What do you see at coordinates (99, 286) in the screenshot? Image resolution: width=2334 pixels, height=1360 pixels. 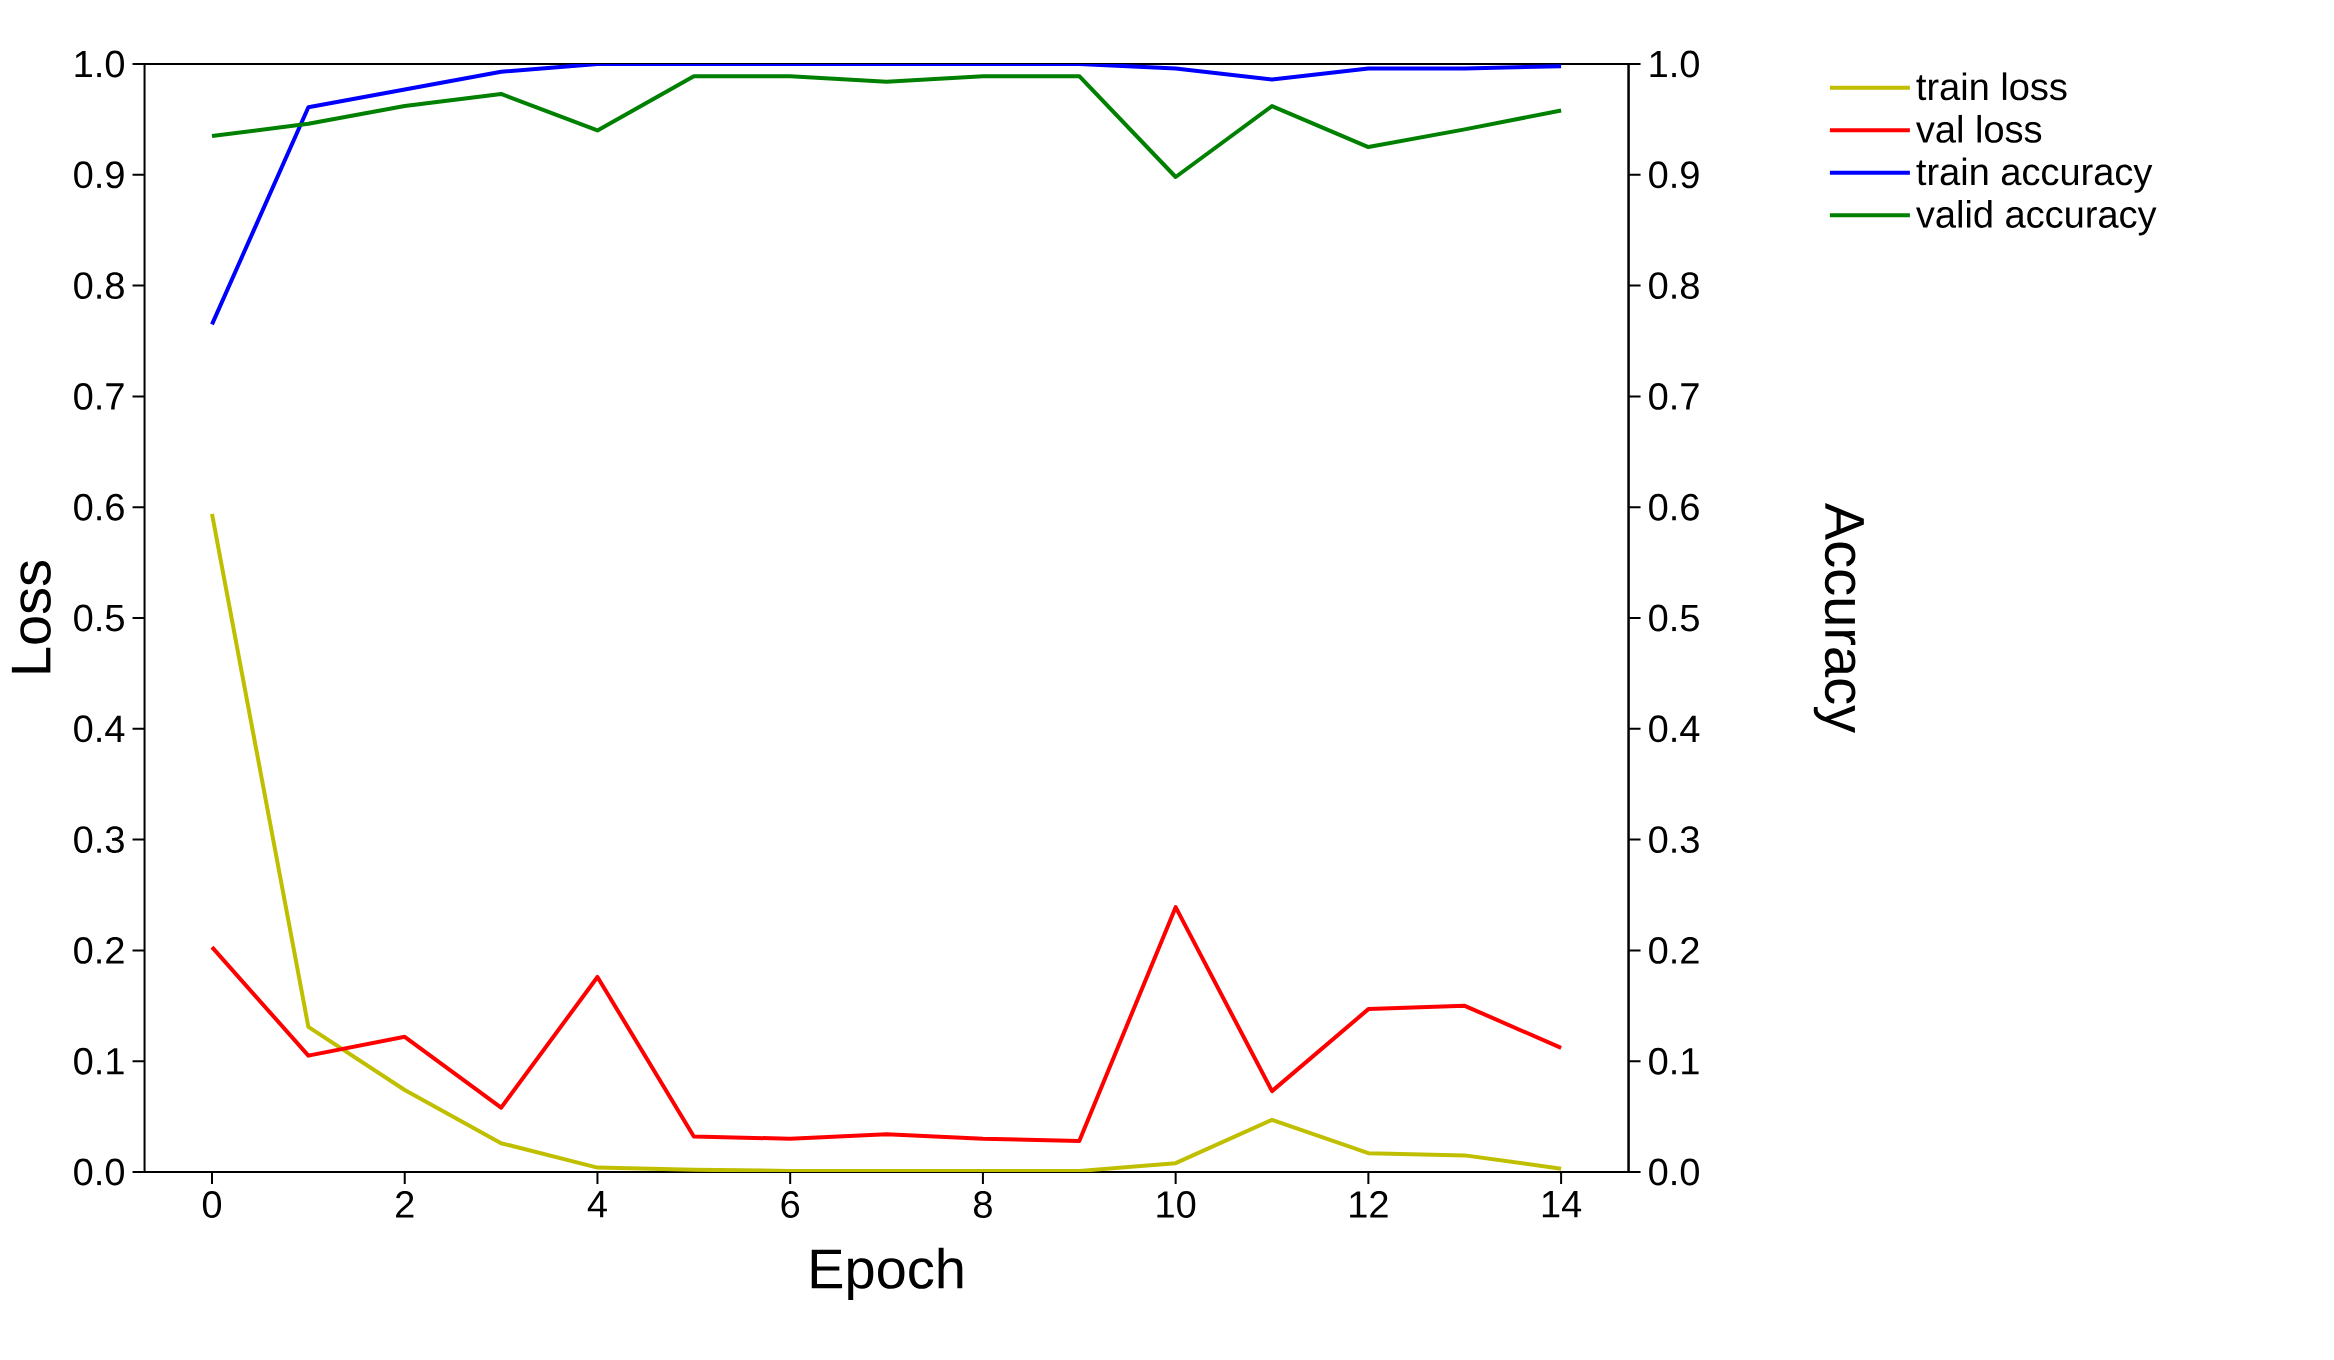 I see `y-tick-label: 0.8` at bounding box center [99, 286].